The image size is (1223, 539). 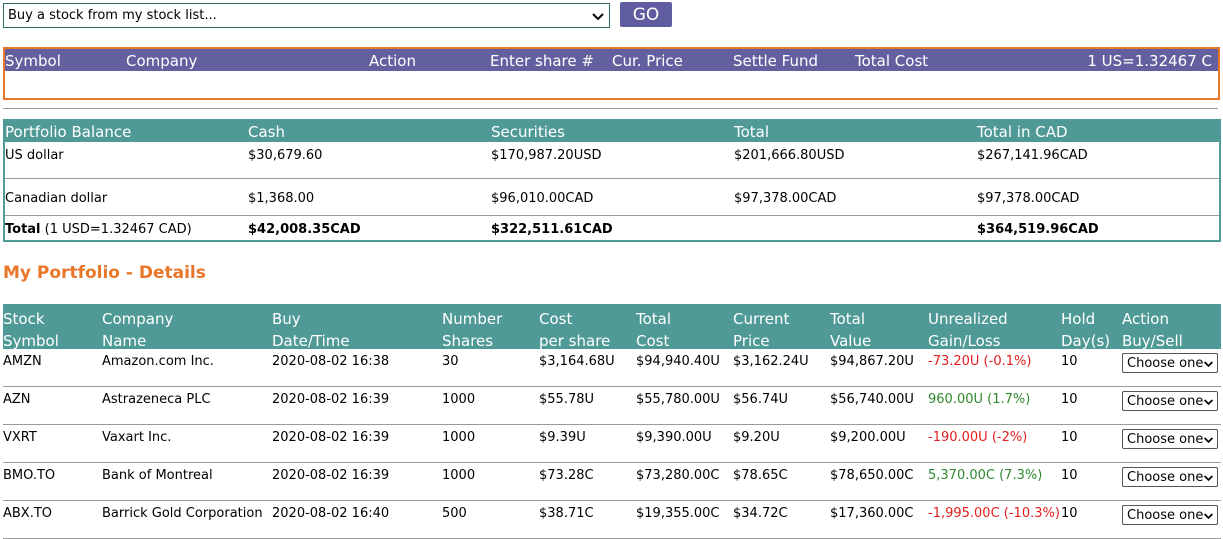 What do you see at coordinates (789, 155) in the screenshot?
I see `balance-cell: $201,666.80USD` at bounding box center [789, 155].